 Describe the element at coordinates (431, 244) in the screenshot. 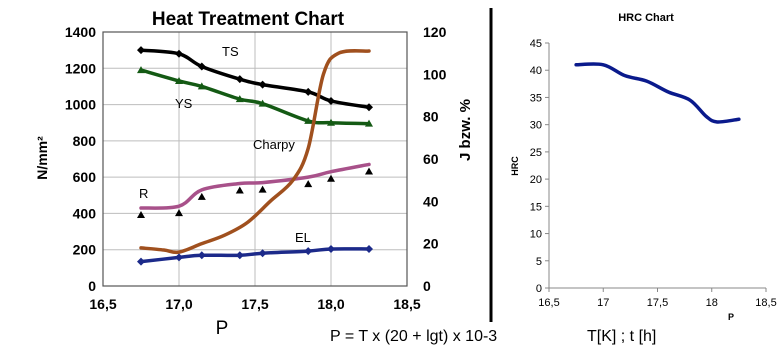

I see `y2-tick-label: 20` at that location.